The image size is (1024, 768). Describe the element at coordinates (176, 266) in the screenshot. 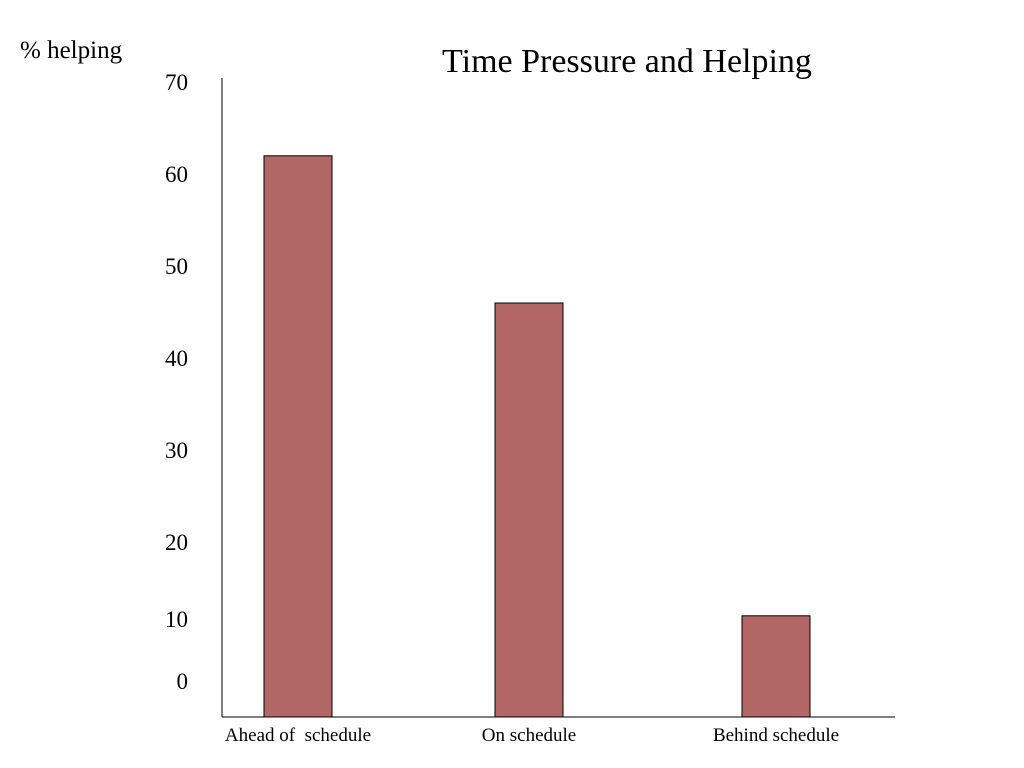

I see `y-tick-label: 50` at that location.